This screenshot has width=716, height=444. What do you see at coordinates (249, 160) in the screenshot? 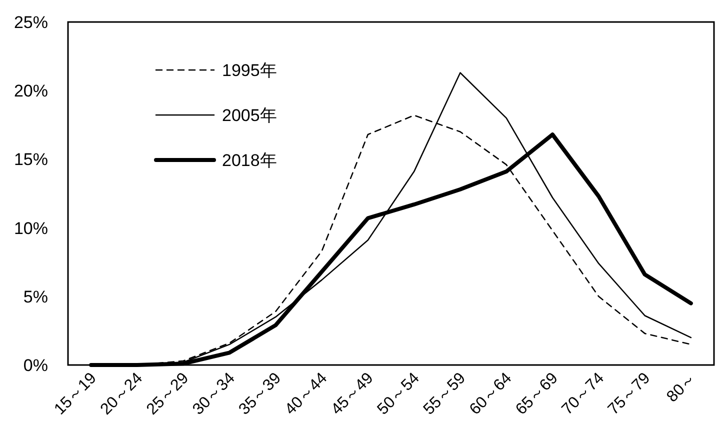
I see `legend-label: 2018年` at bounding box center [249, 160].